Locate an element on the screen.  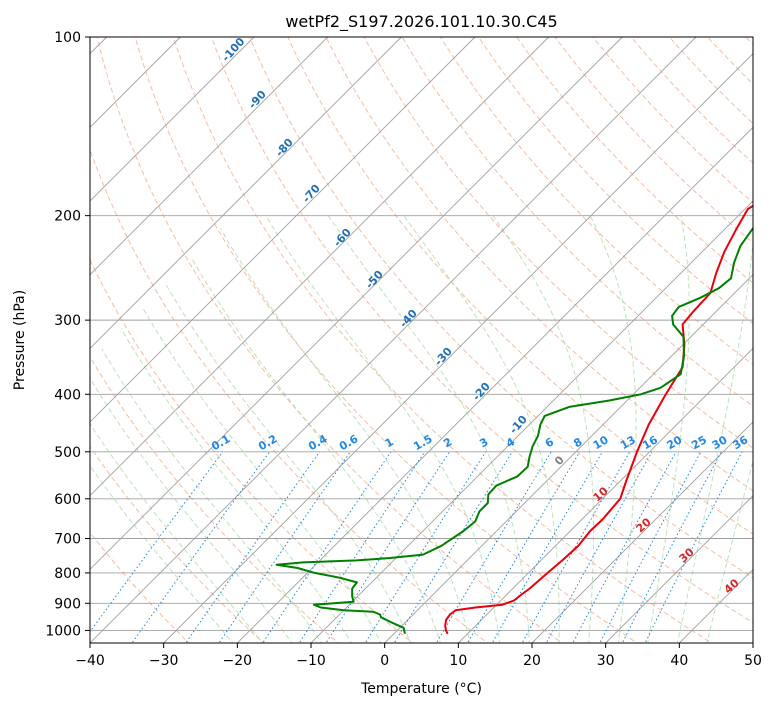
y-tick-label: 700 is located at coordinates (67, 540).